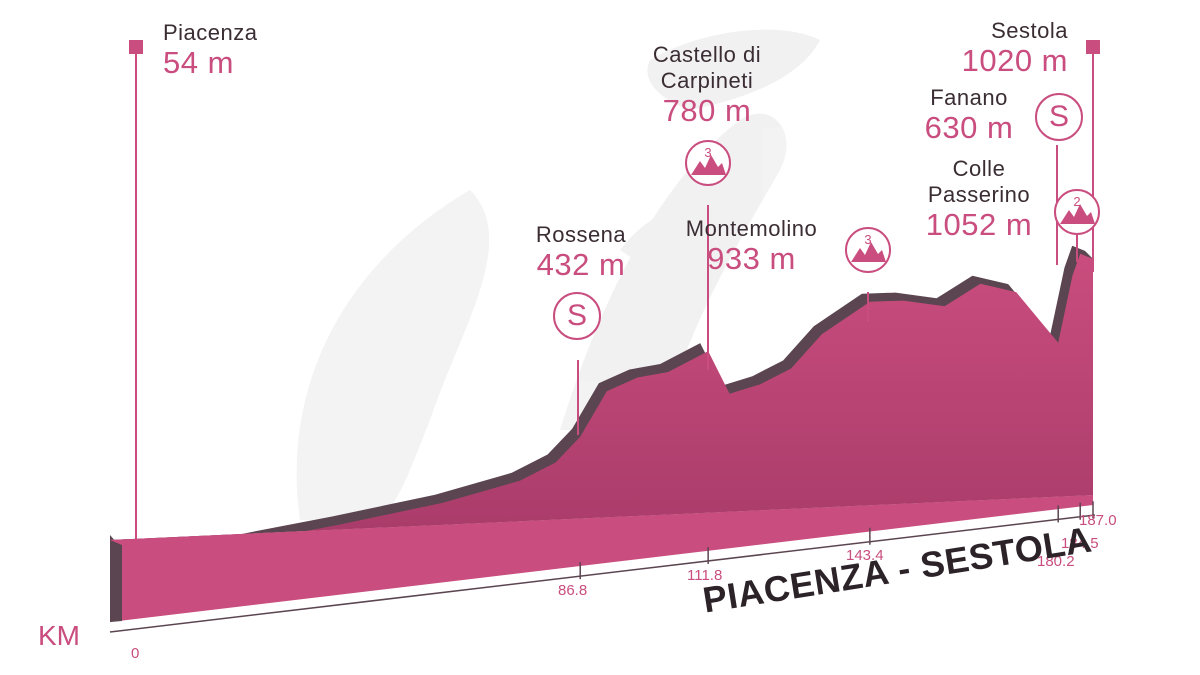 Image resolution: width=1200 pixels, height=675 pixels. Describe the element at coordinates (135, 653) in the screenshot. I see `km-mark: 0` at that location.